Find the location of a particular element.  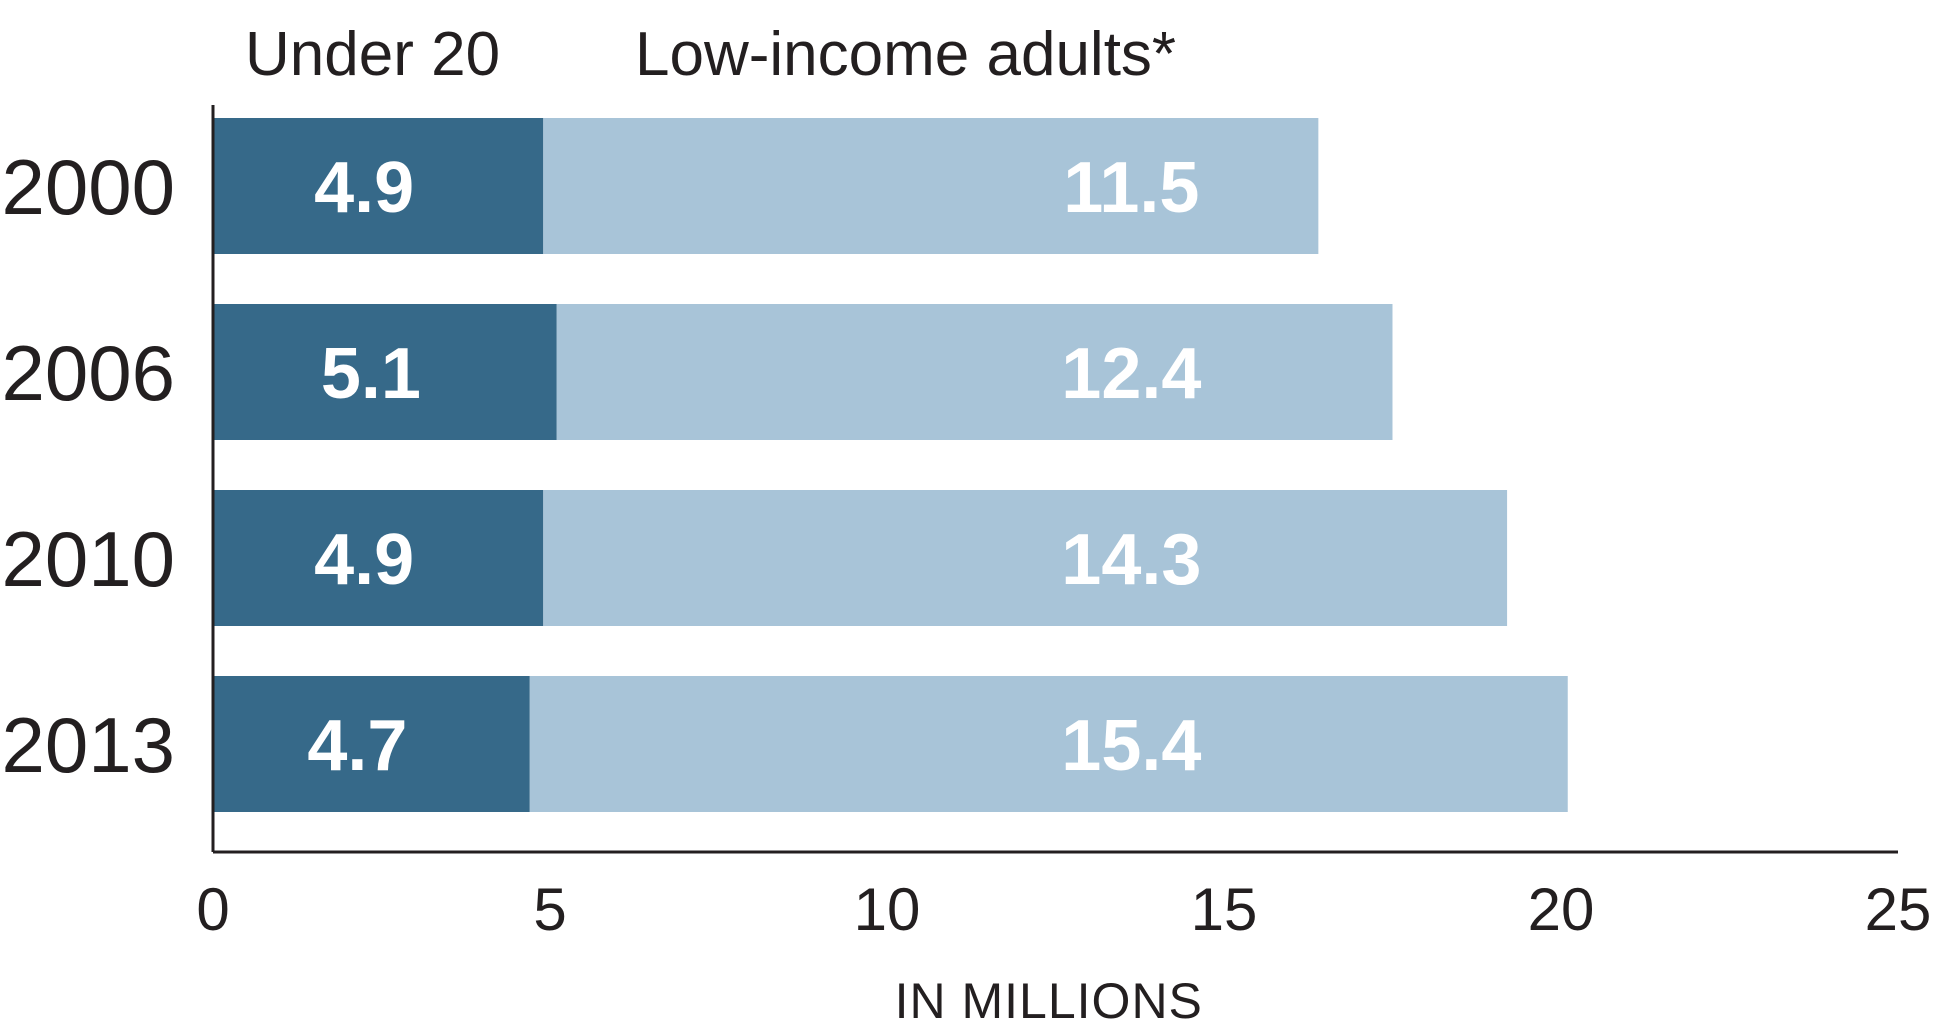

value-label-2006-low-income-adults: 12.4 is located at coordinates (1131, 374).